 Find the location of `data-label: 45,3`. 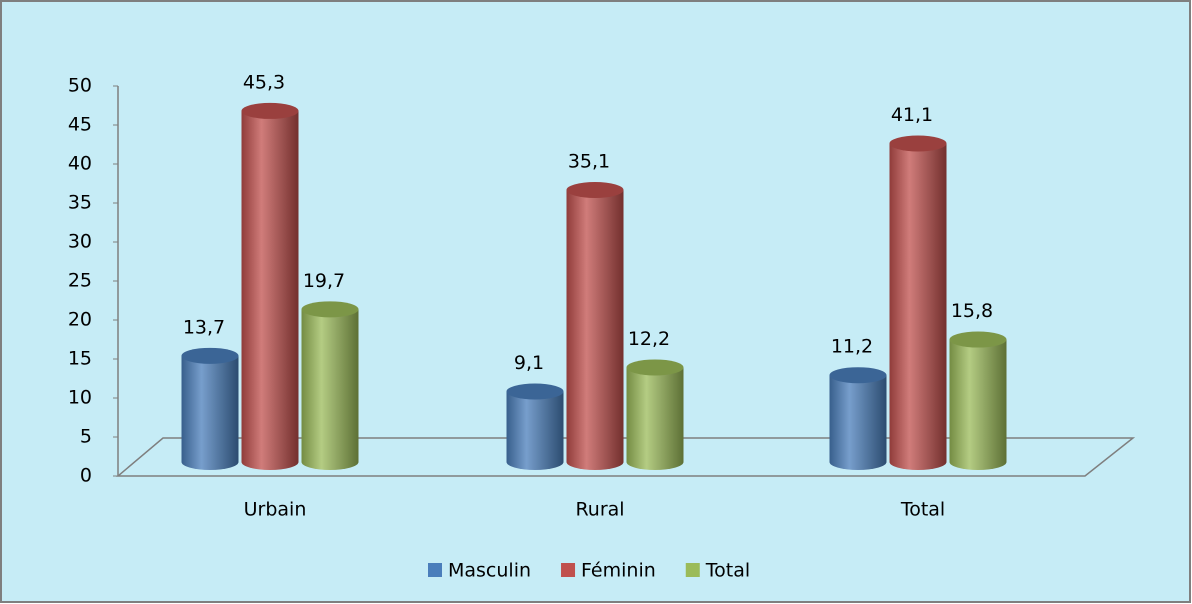

data-label: 45,3 is located at coordinates (264, 82).